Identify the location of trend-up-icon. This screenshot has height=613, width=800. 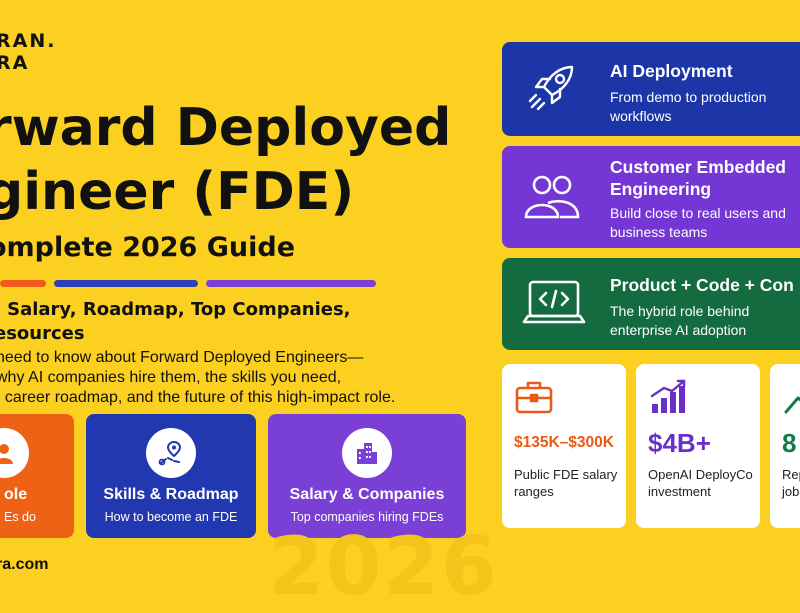
(792, 405).